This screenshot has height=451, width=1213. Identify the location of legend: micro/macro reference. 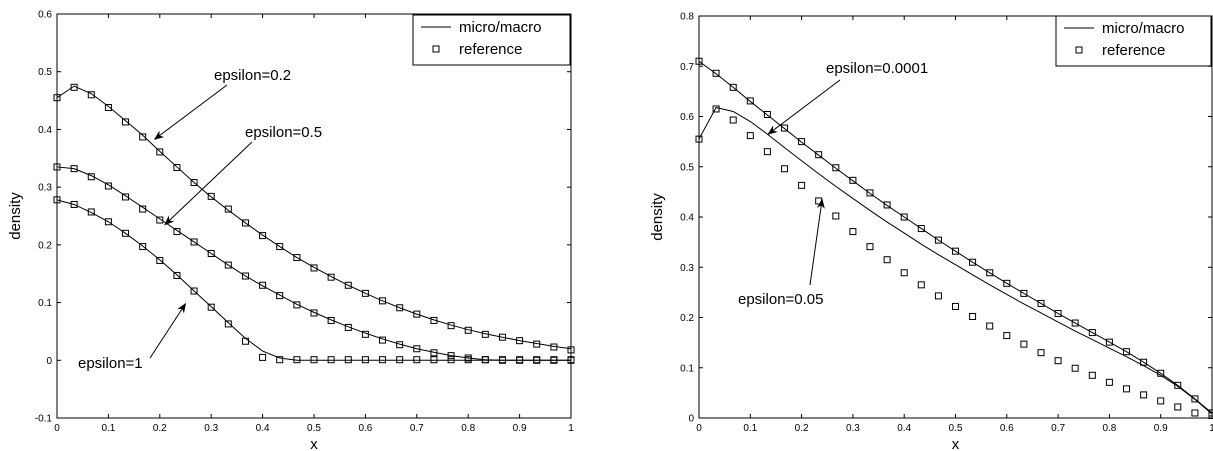
(1133, 41).